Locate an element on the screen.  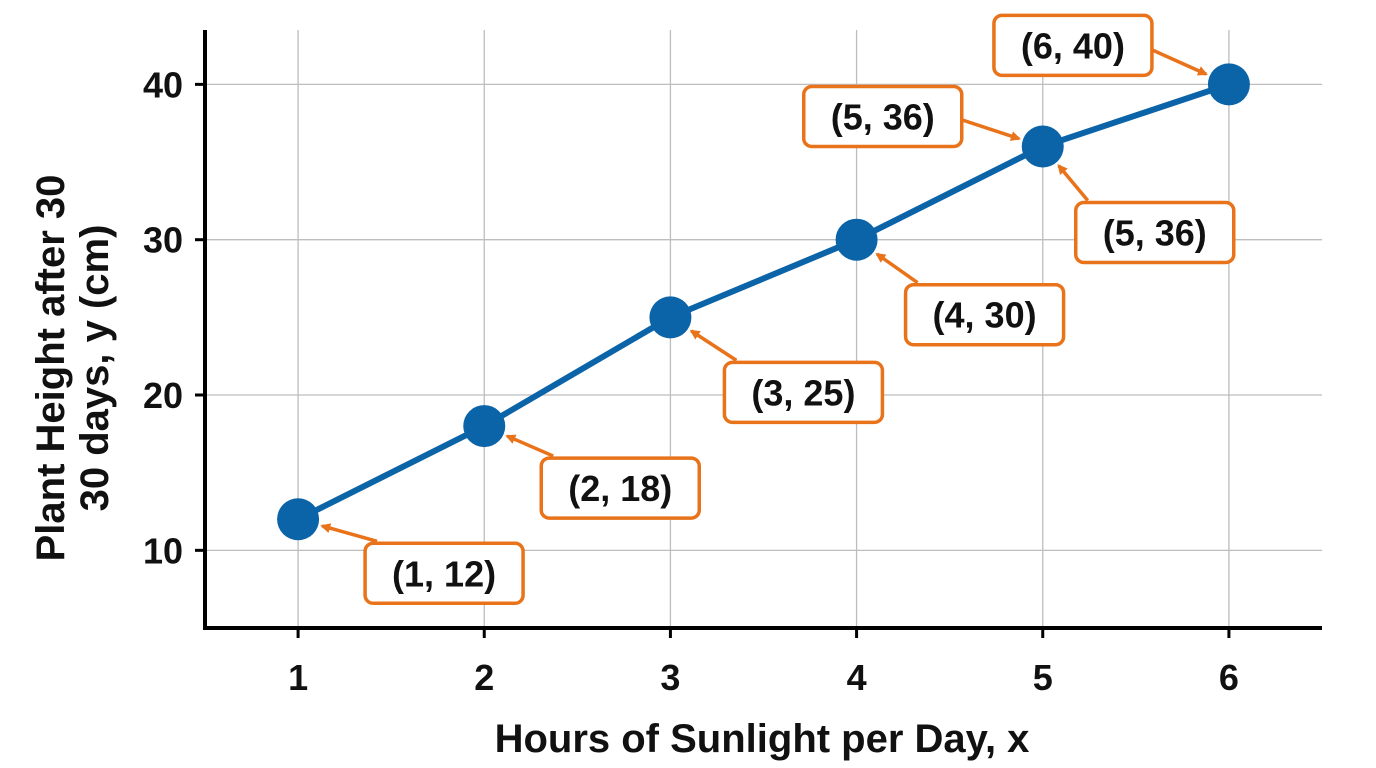
x-tick-label-4: 4 is located at coordinates (857, 677).